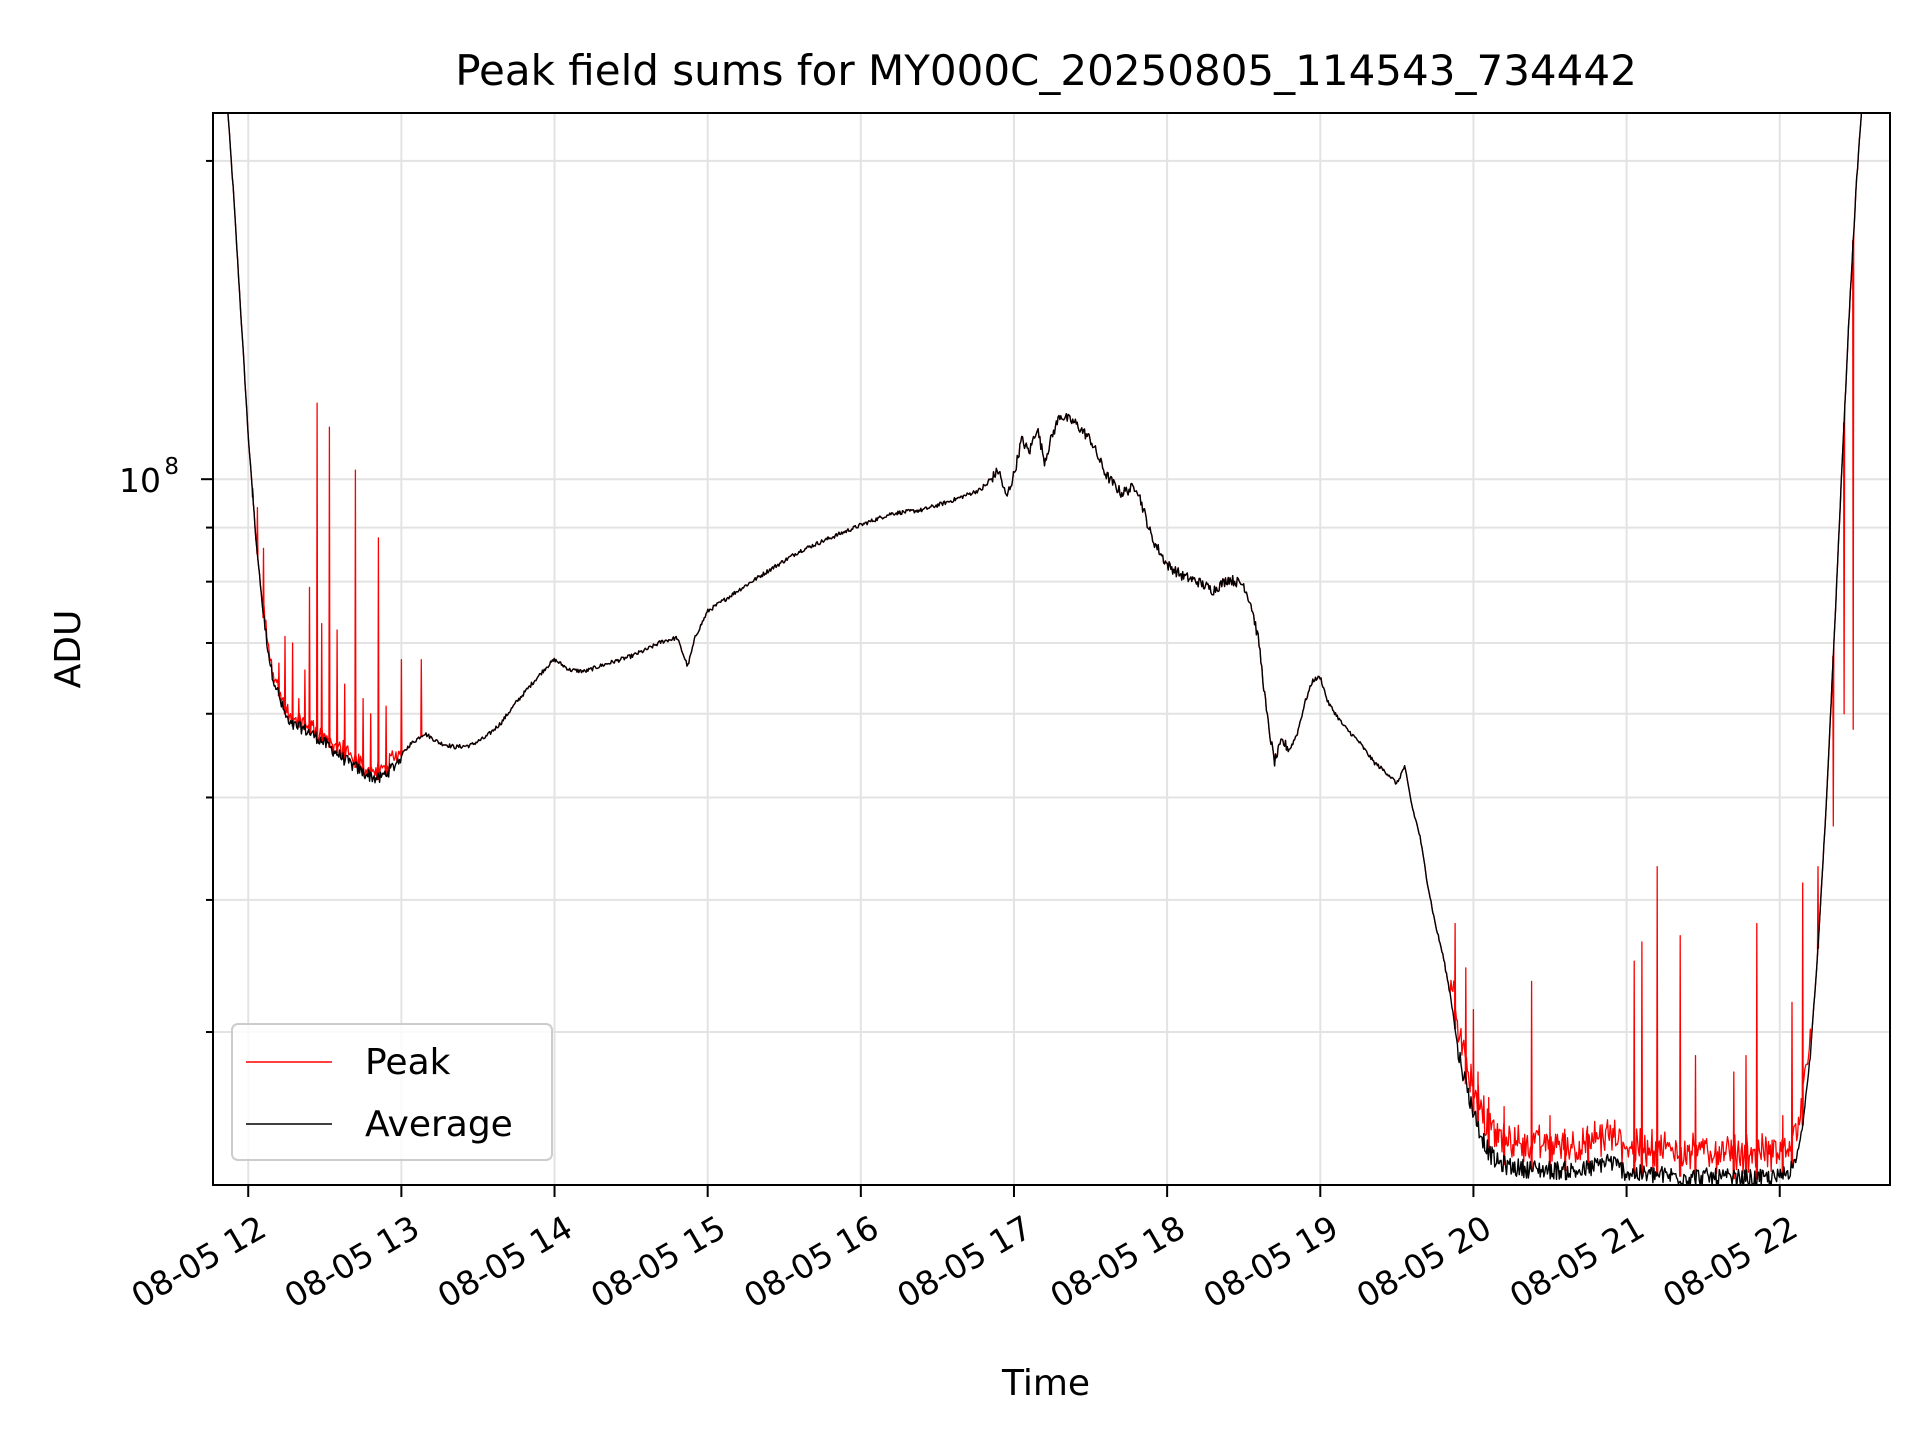 The width and height of the screenshot is (1920, 1440). Describe the element at coordinates (408, 1062) in the screenshot. I see `legend-peak-label: Peak` at that location.